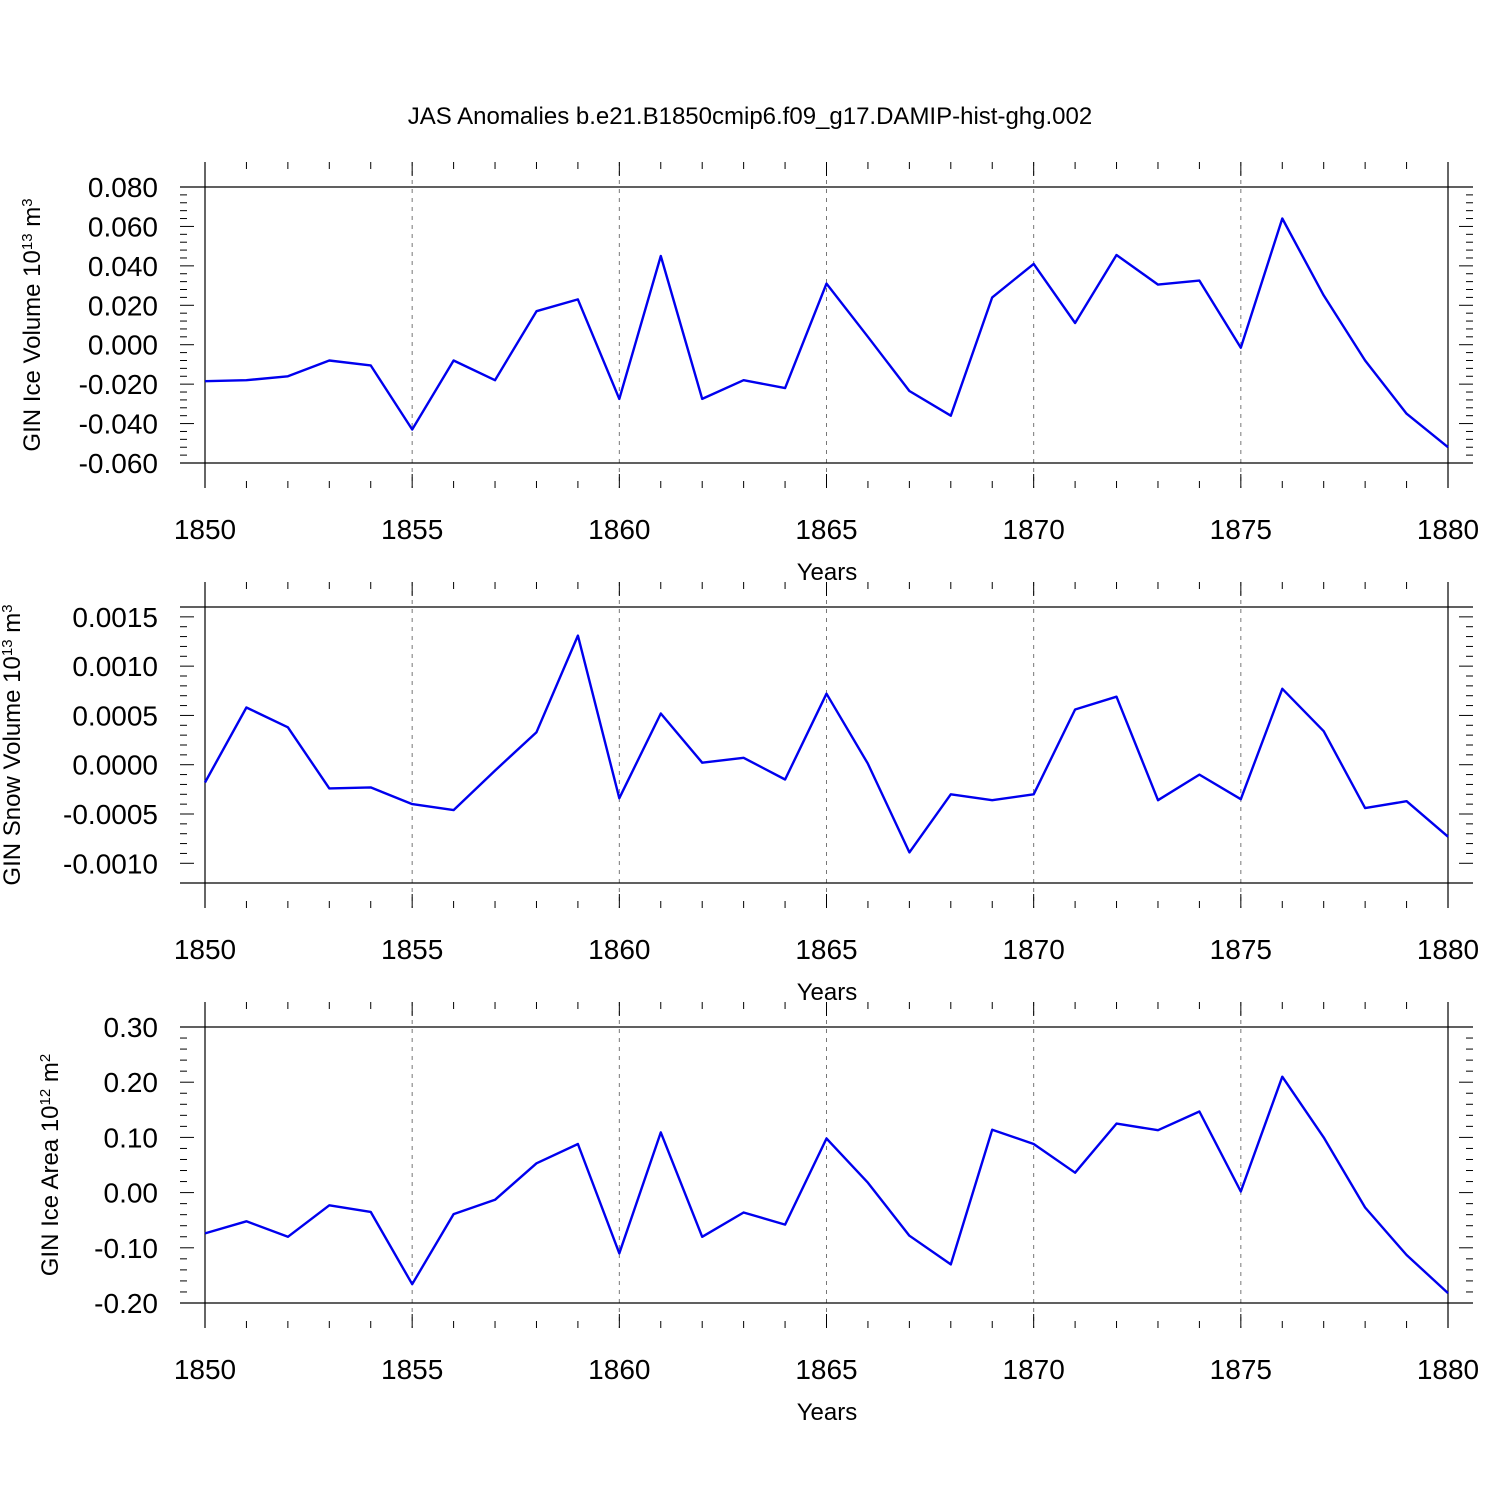 This screenshot has height=1500, width=1500. Describe the element at coordinates (126, 1248) in the screenshot. I see `y-tick-label: -0.10` at that location.